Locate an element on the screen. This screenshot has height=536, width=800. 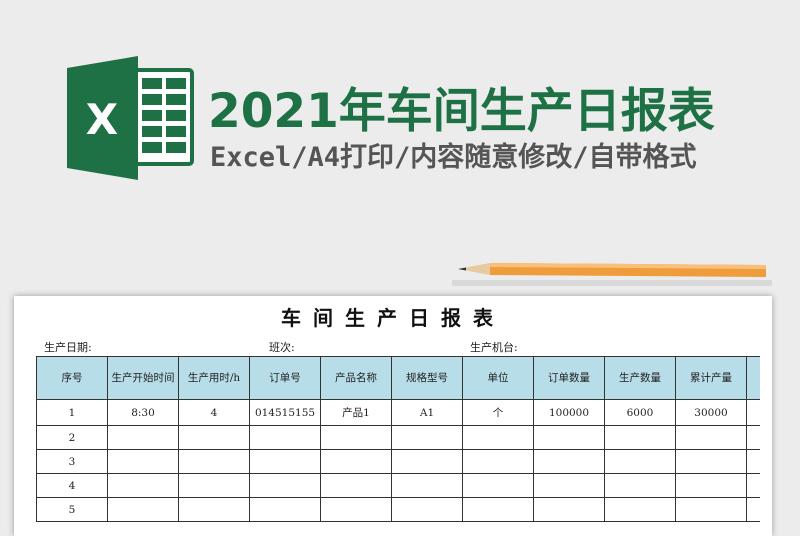
column-header: 订单号 is located at coordinates (285, 378).